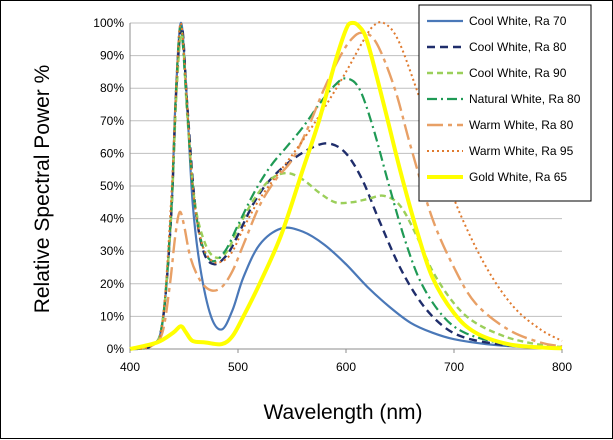 The height and width of the screenshot is (440, 613). I want to click on y-tick-label: 40%, so click(112, 219).